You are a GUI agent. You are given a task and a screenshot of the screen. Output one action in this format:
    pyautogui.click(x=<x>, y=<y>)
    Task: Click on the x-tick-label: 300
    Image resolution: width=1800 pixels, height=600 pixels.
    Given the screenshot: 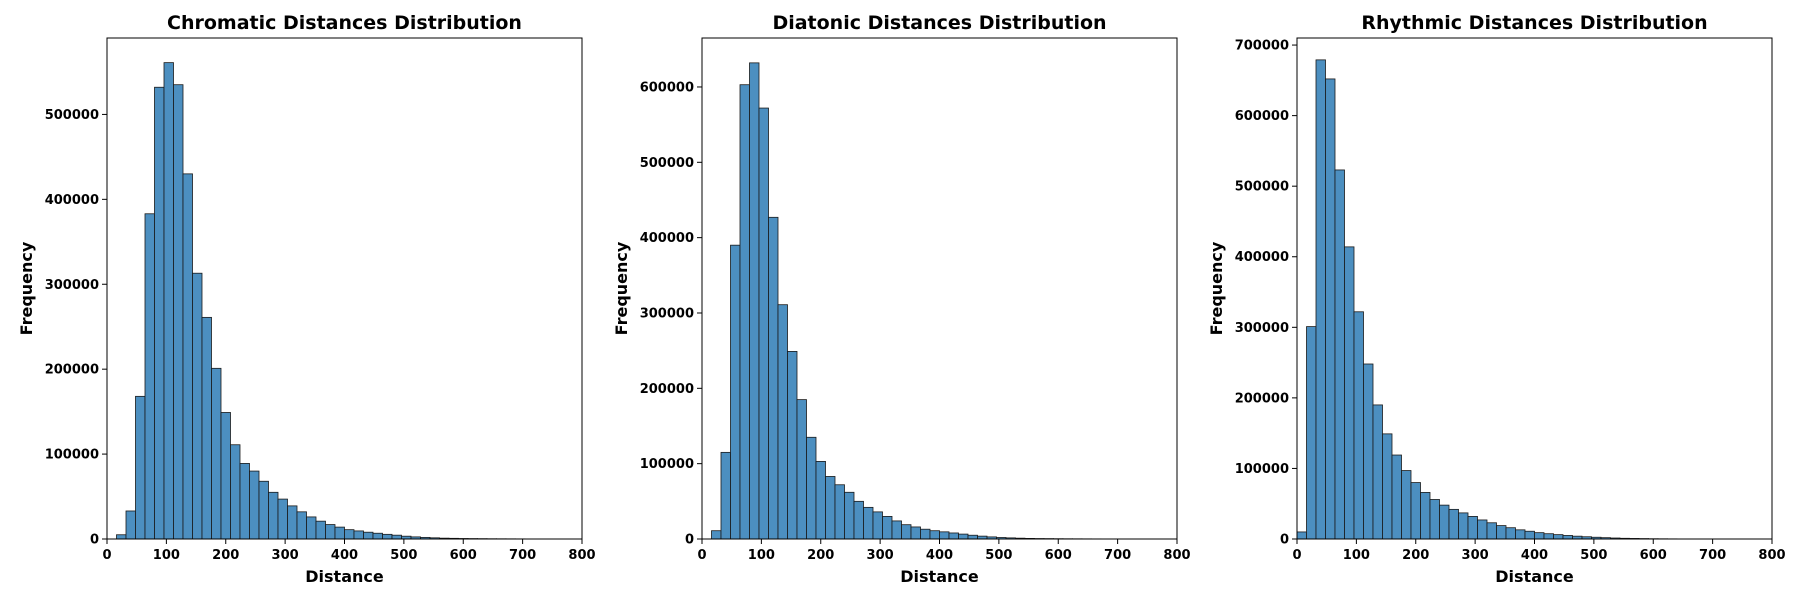 What is the action you would take?
    pyautogui.click(x=1475, y=555)
    